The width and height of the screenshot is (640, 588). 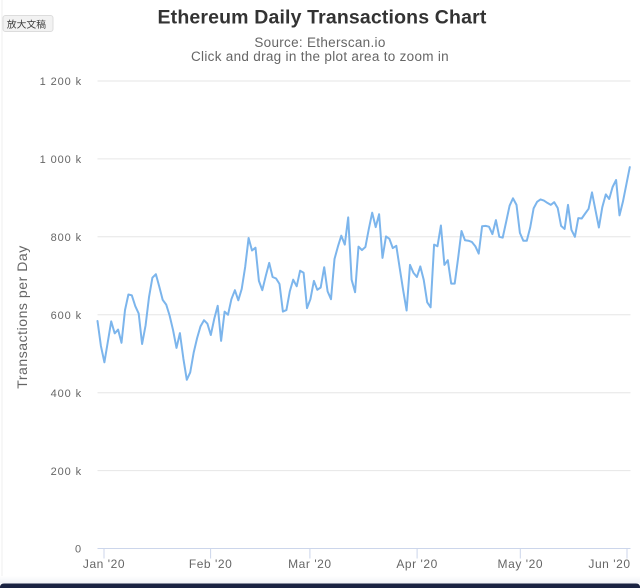 What do you see at coordinates (22, 317) in the screenshot?
I see `svg-text: Transactions per Day` at bounding box center [22, 317].